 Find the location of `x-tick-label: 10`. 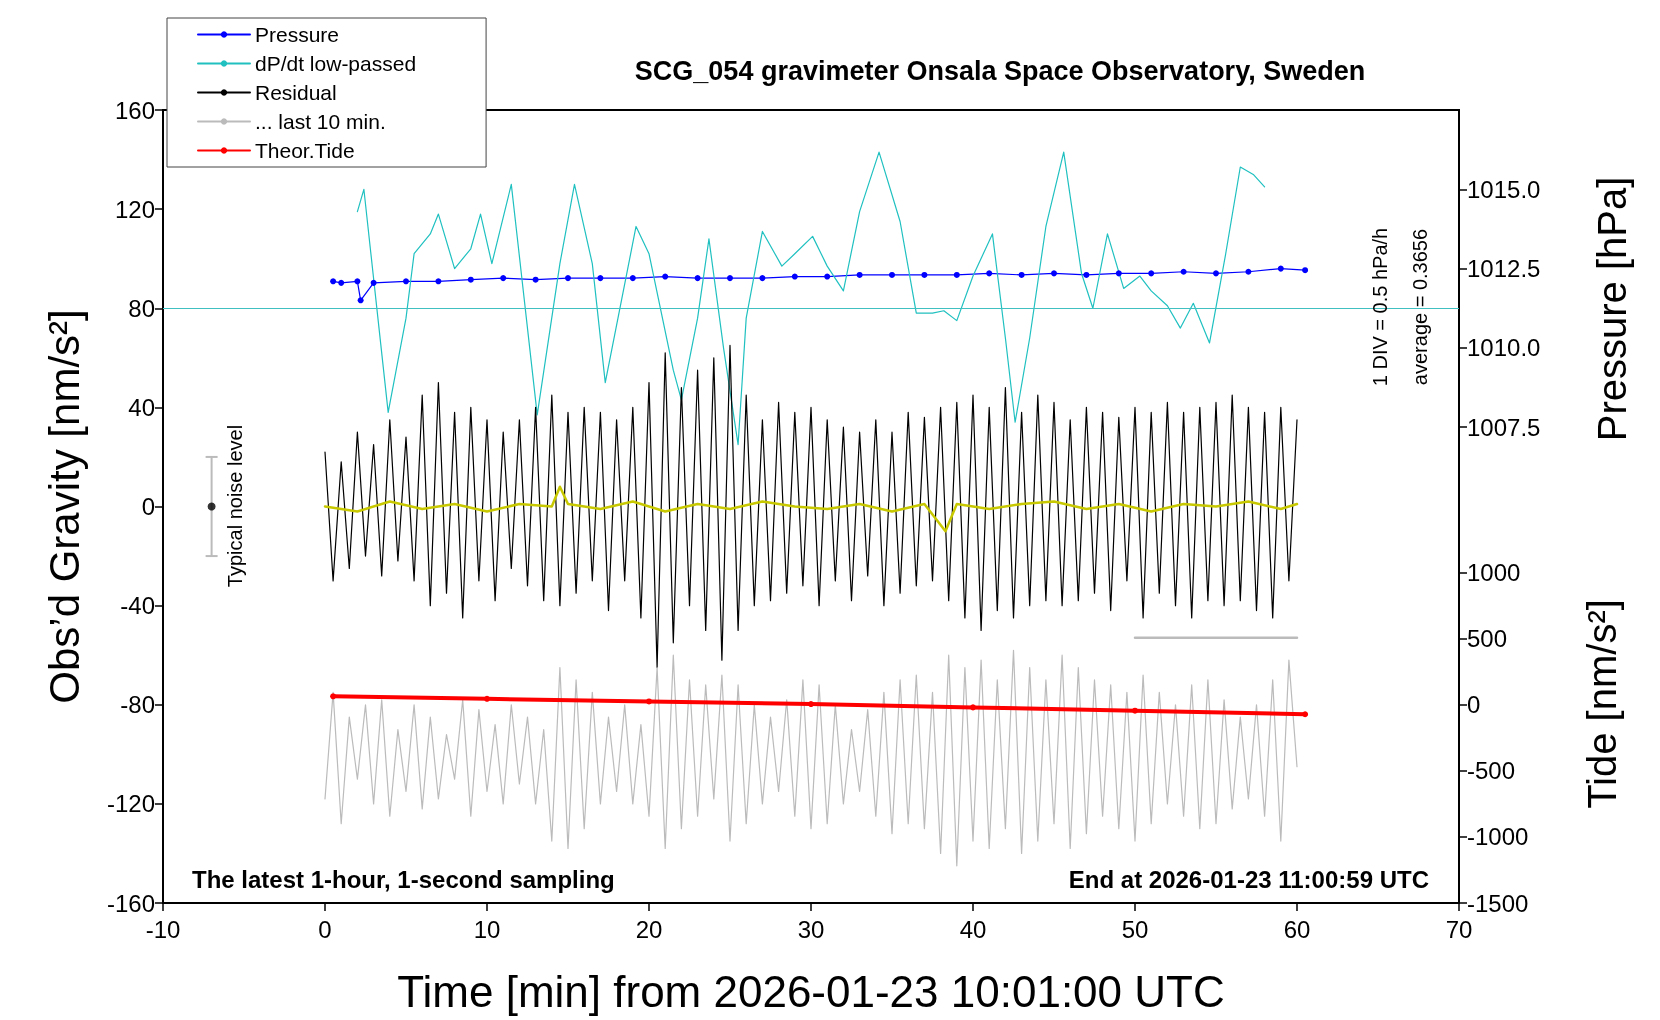

x-tick-label: 10 is located at coordinates (487, 929).